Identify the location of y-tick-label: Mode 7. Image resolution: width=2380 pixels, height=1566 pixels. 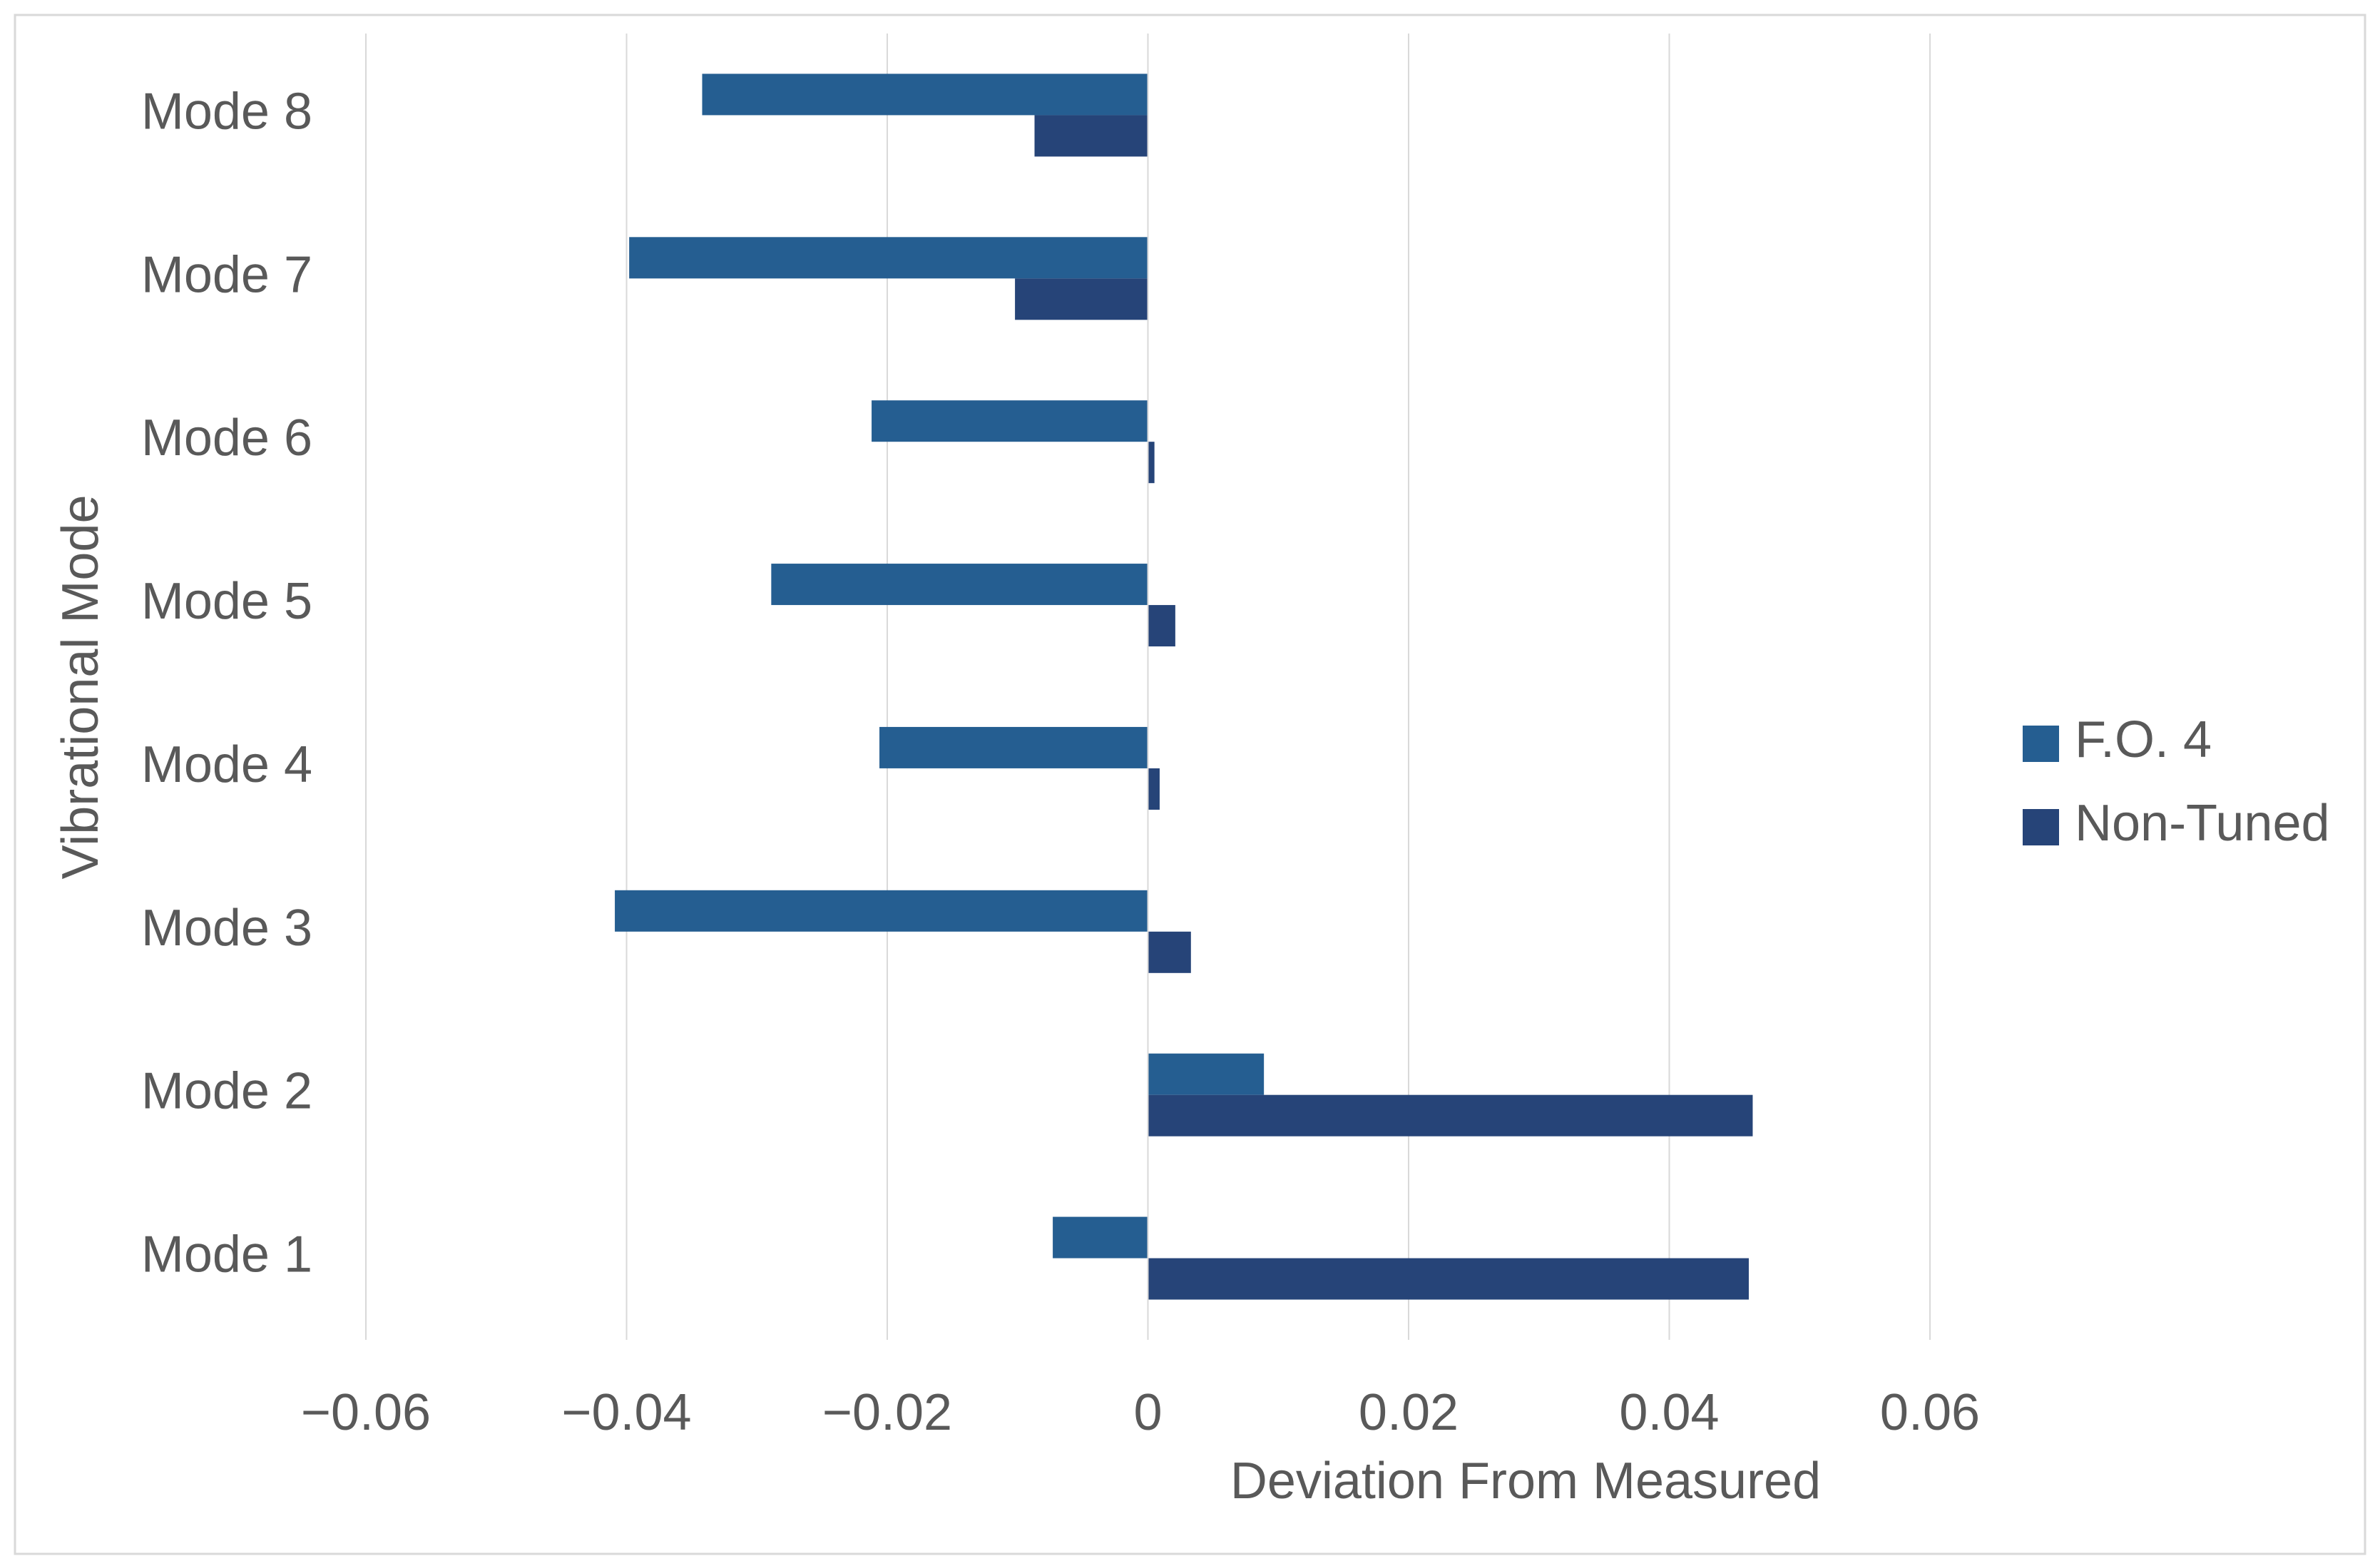
(226, 274).